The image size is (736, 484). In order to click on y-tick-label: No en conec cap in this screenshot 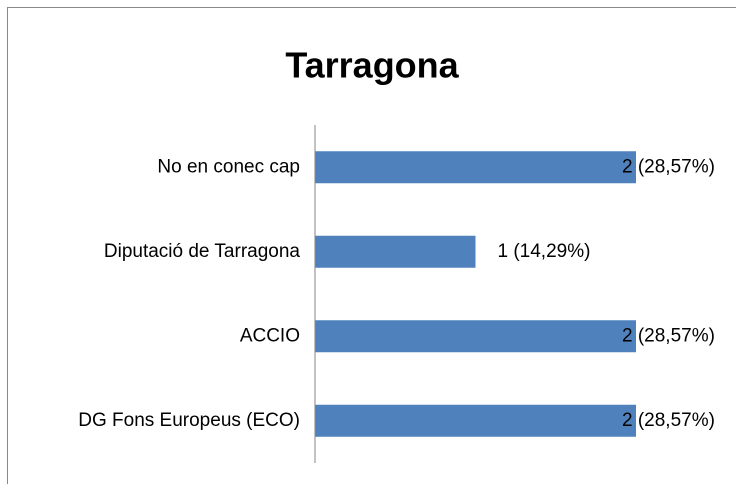, I will do `click(228, 166)`.